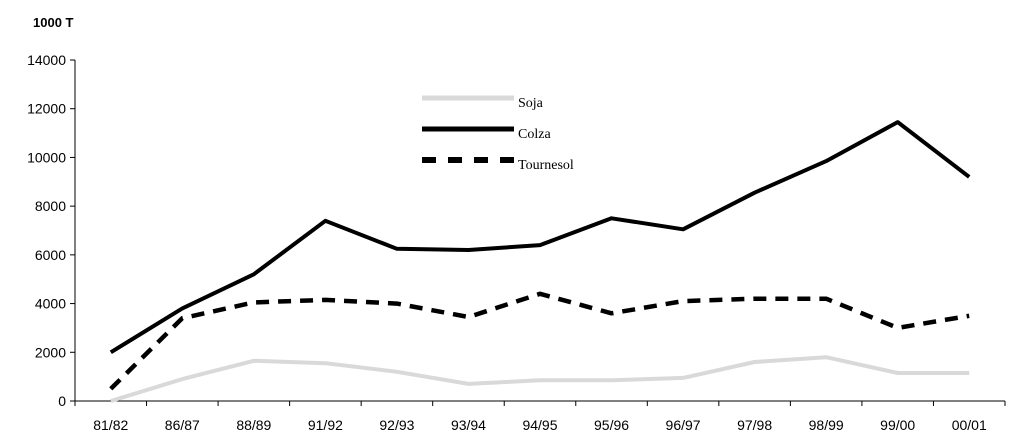 This screenshot has width=1015, height=440. I want to click on x-tick-label: 94/95, so click(539, 425).